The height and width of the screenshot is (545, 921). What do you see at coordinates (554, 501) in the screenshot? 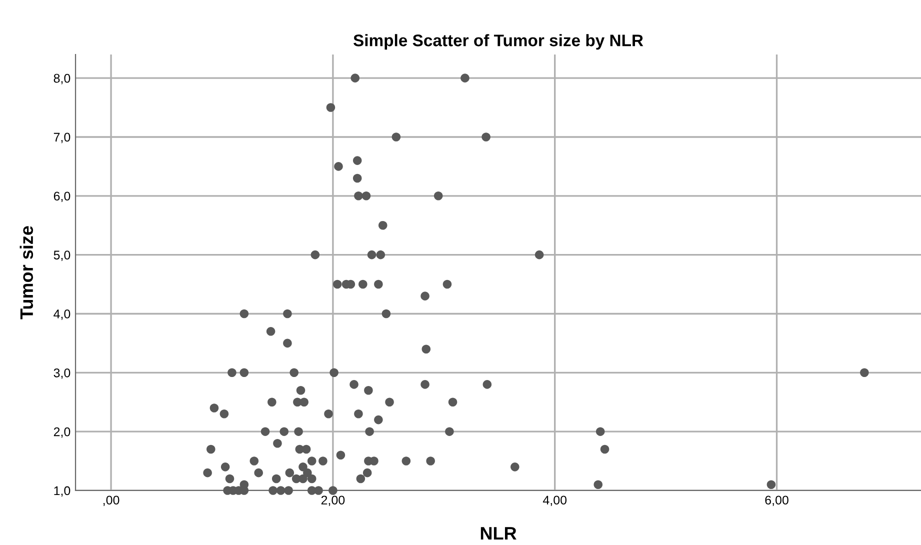
I see `x-tick-label: 4,00` at bounding box center [554, 501].